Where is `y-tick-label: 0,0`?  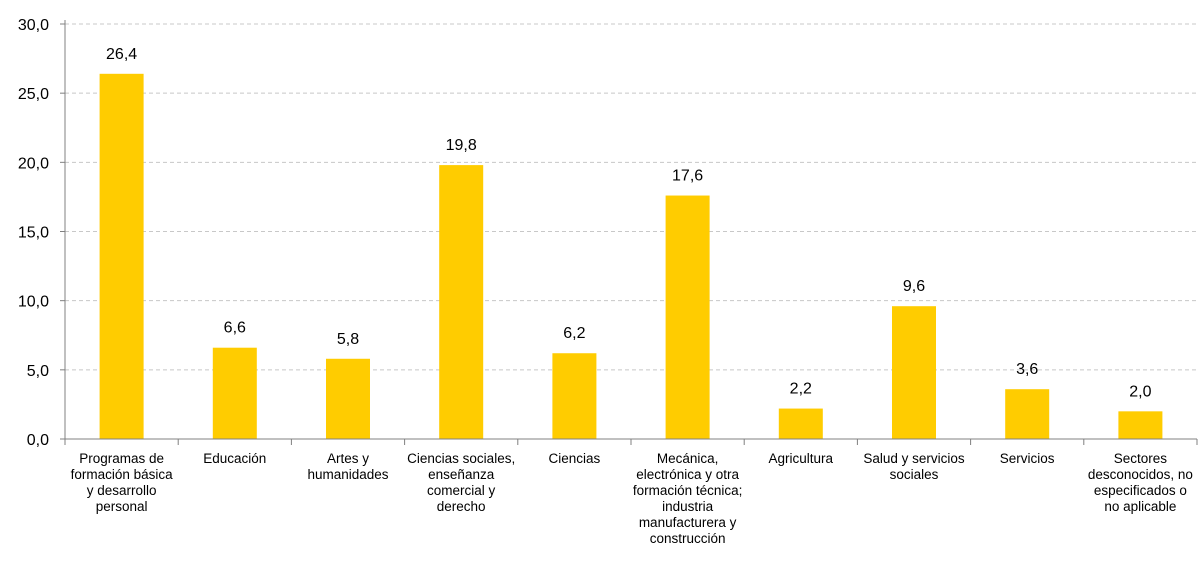
y-tick-label: 0,0 is located at coordinates (38, 440).